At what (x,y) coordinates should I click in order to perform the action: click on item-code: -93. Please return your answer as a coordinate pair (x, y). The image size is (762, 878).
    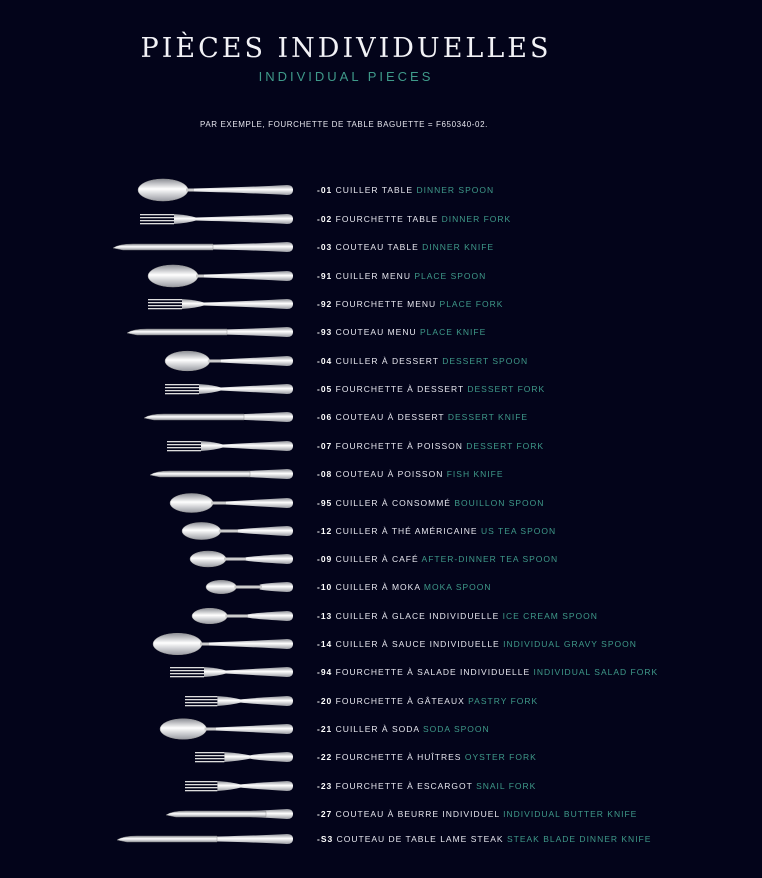
    Looking at the image, I should click on (325, 332).